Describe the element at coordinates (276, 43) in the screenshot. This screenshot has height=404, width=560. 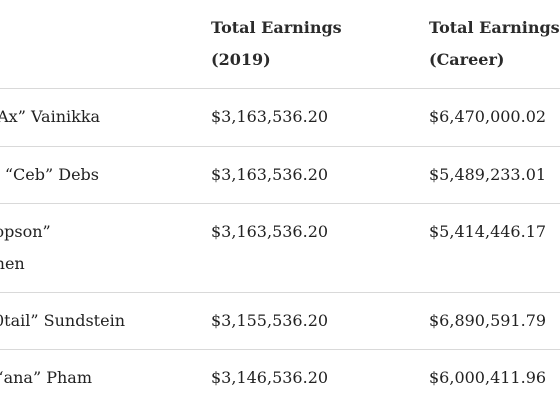
I see `header-earnings-2019: Total Earnings (2019)` at that location.